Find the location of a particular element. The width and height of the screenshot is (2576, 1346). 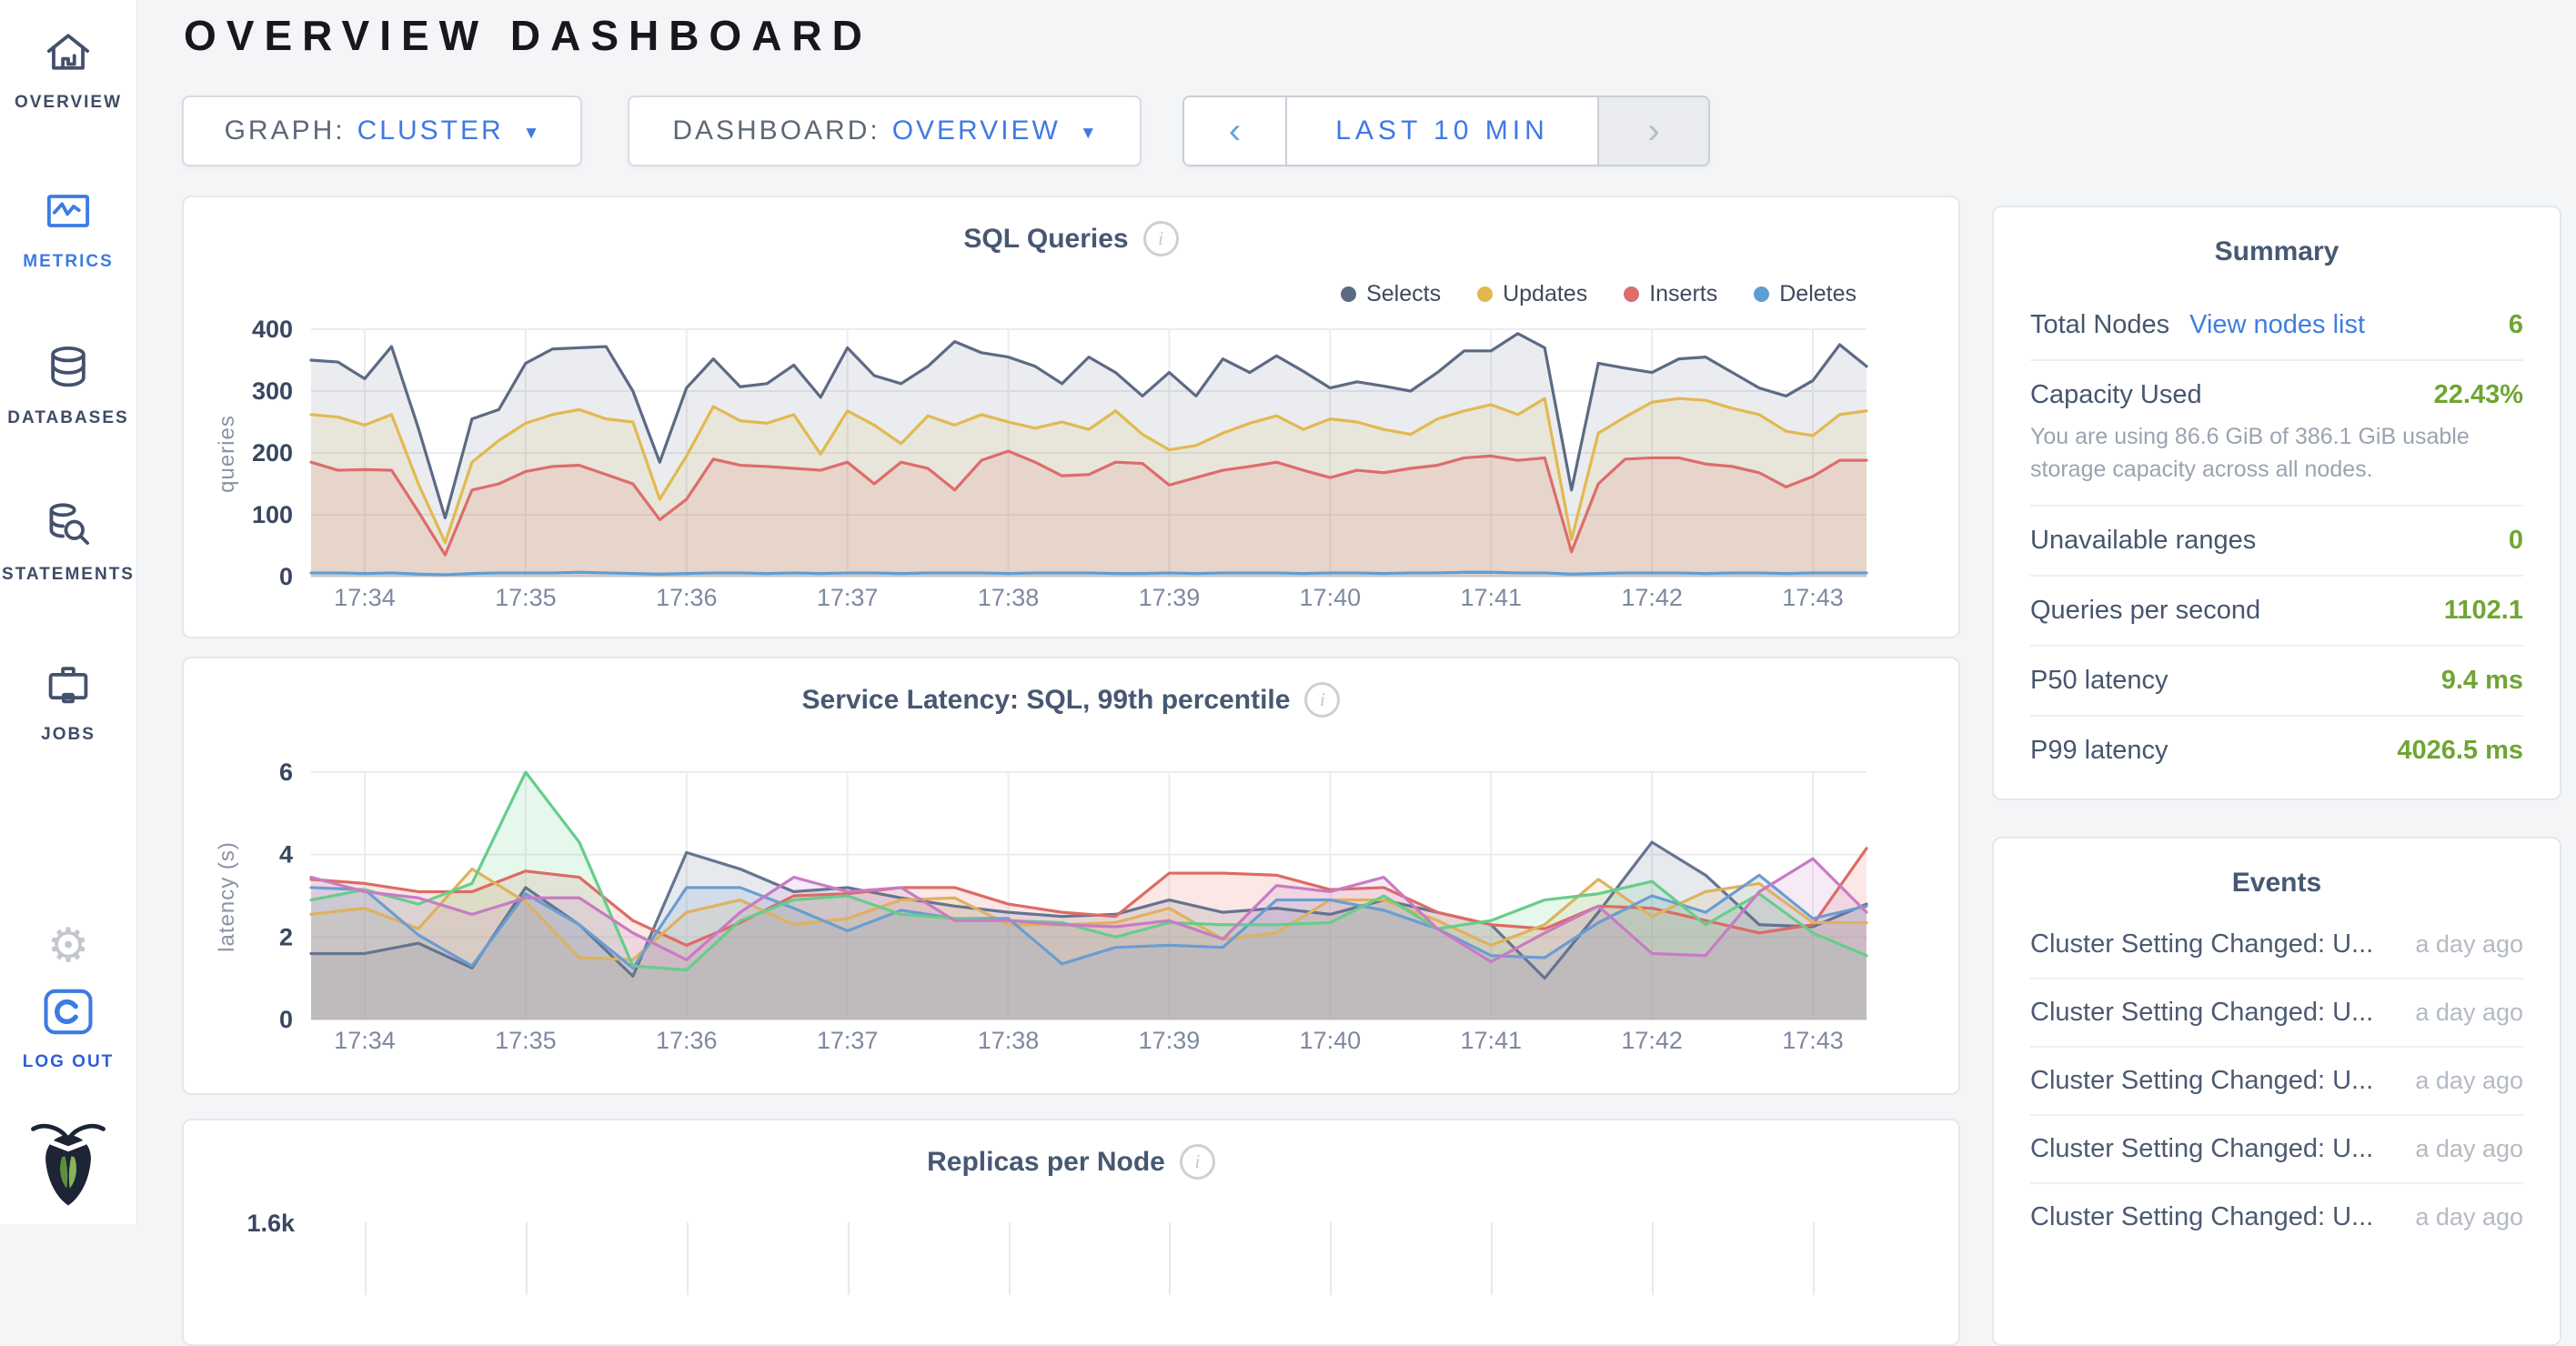

time-range-next-button: › is located at coordinates (1652, 131).